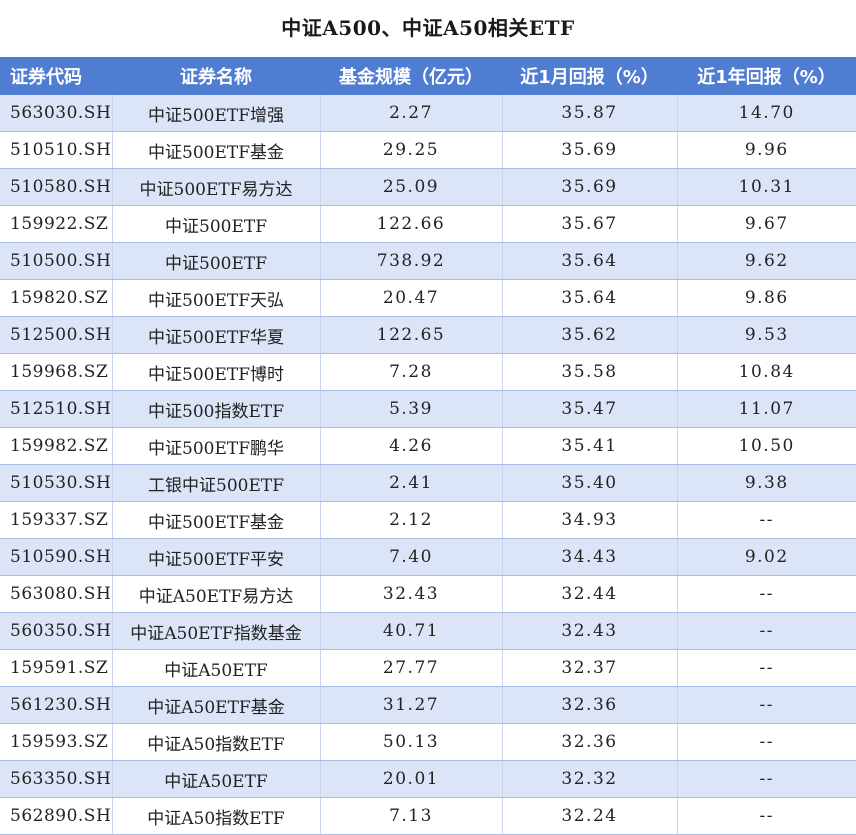  Describe the element at coordinates (56, 76) in the screenshot. I see `header-code: 证券代码` at that location.